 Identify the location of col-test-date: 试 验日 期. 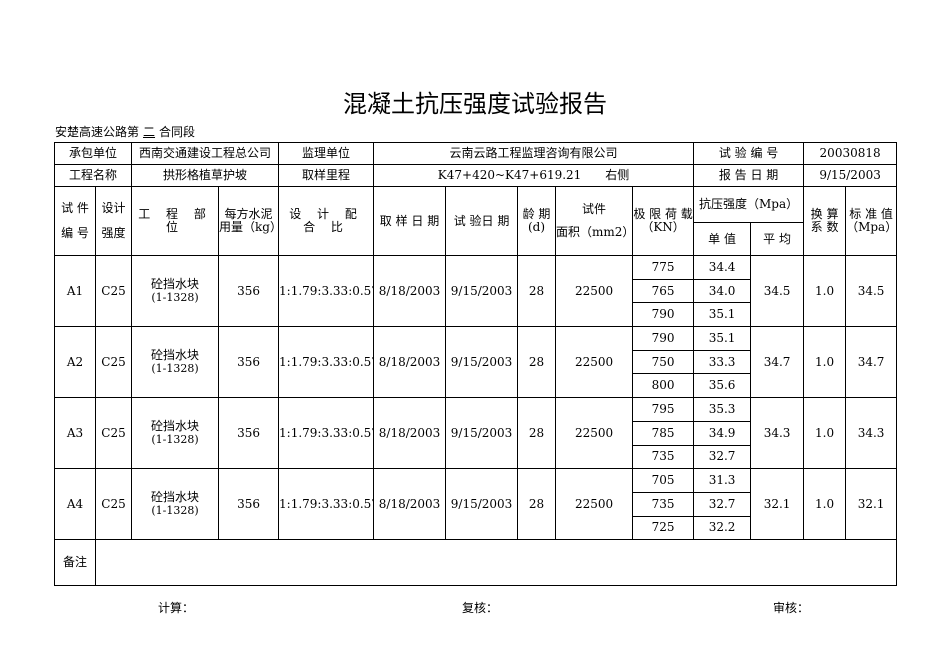
(482, 221).